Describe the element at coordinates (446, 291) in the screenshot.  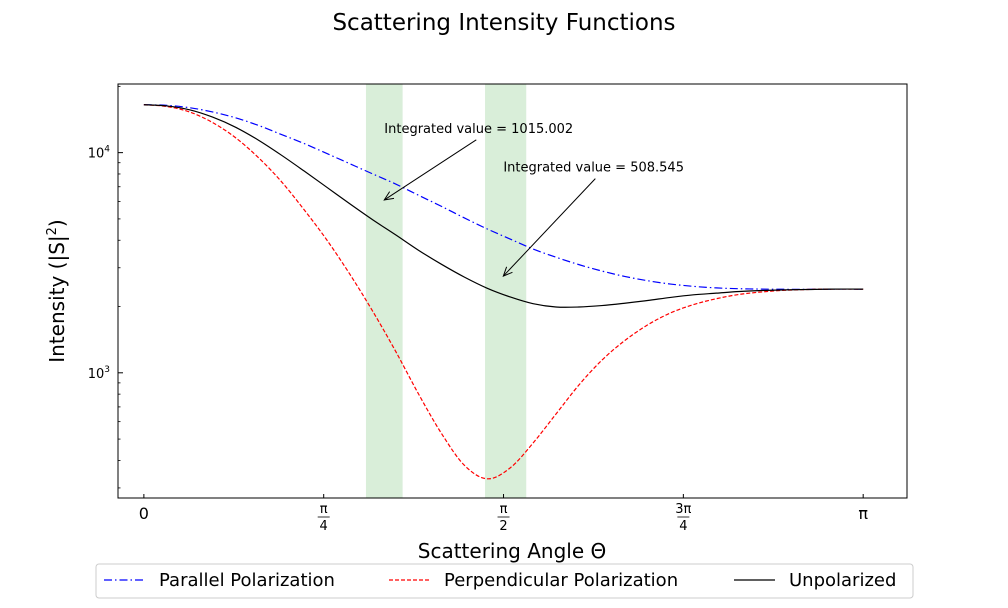
I see `shaded-regions` at that location.